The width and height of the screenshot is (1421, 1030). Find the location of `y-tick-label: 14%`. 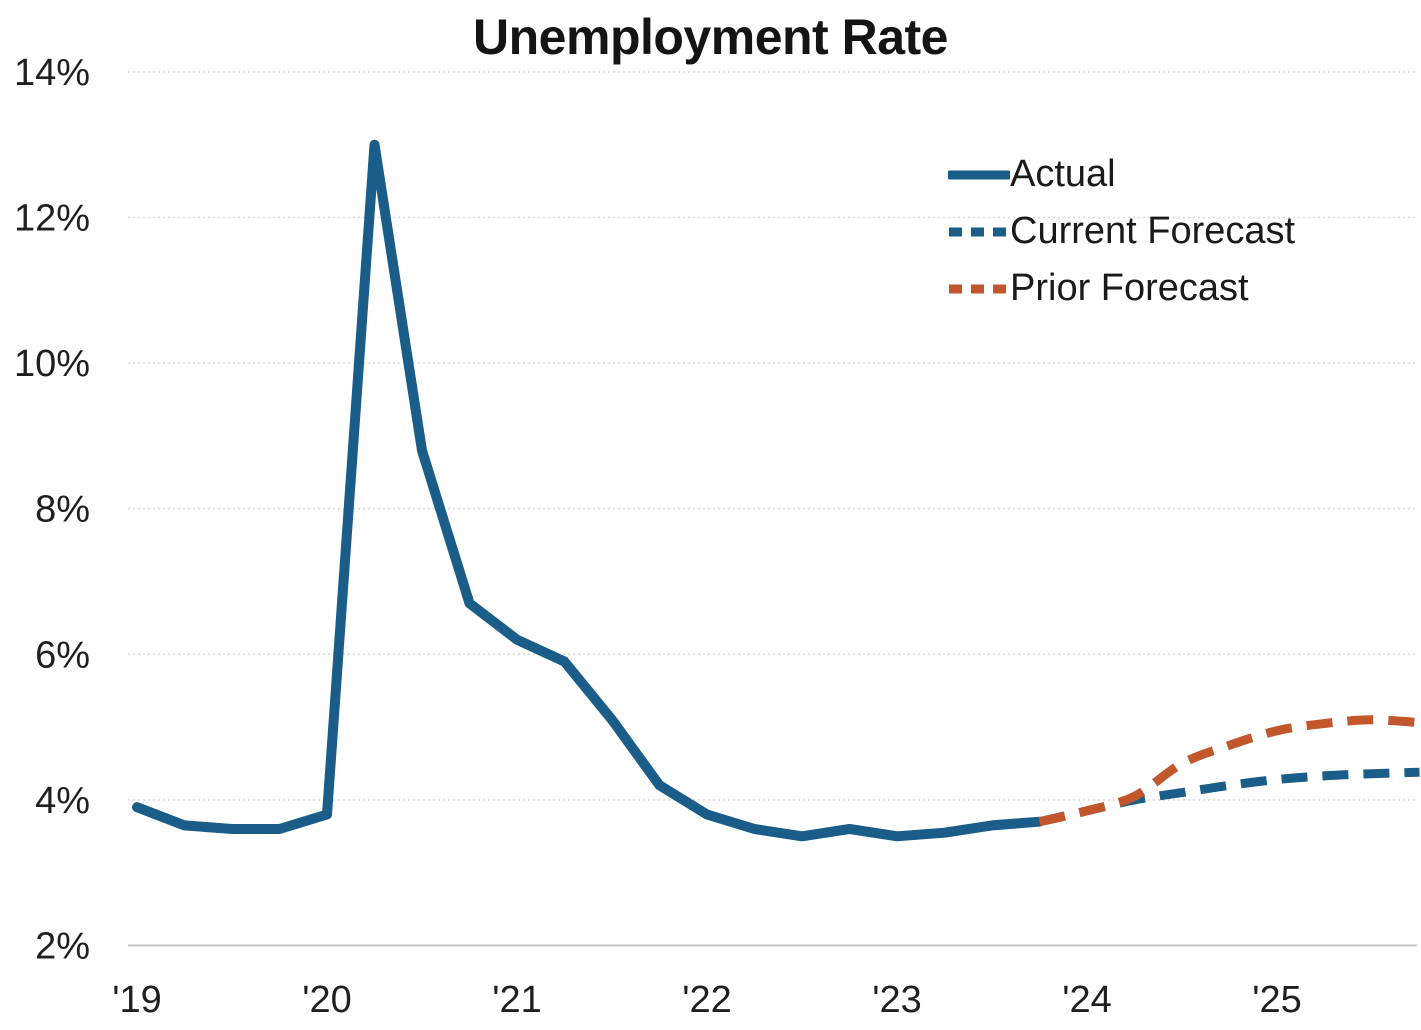

y-tick-label: 14% is located at coordinates (52, 73).